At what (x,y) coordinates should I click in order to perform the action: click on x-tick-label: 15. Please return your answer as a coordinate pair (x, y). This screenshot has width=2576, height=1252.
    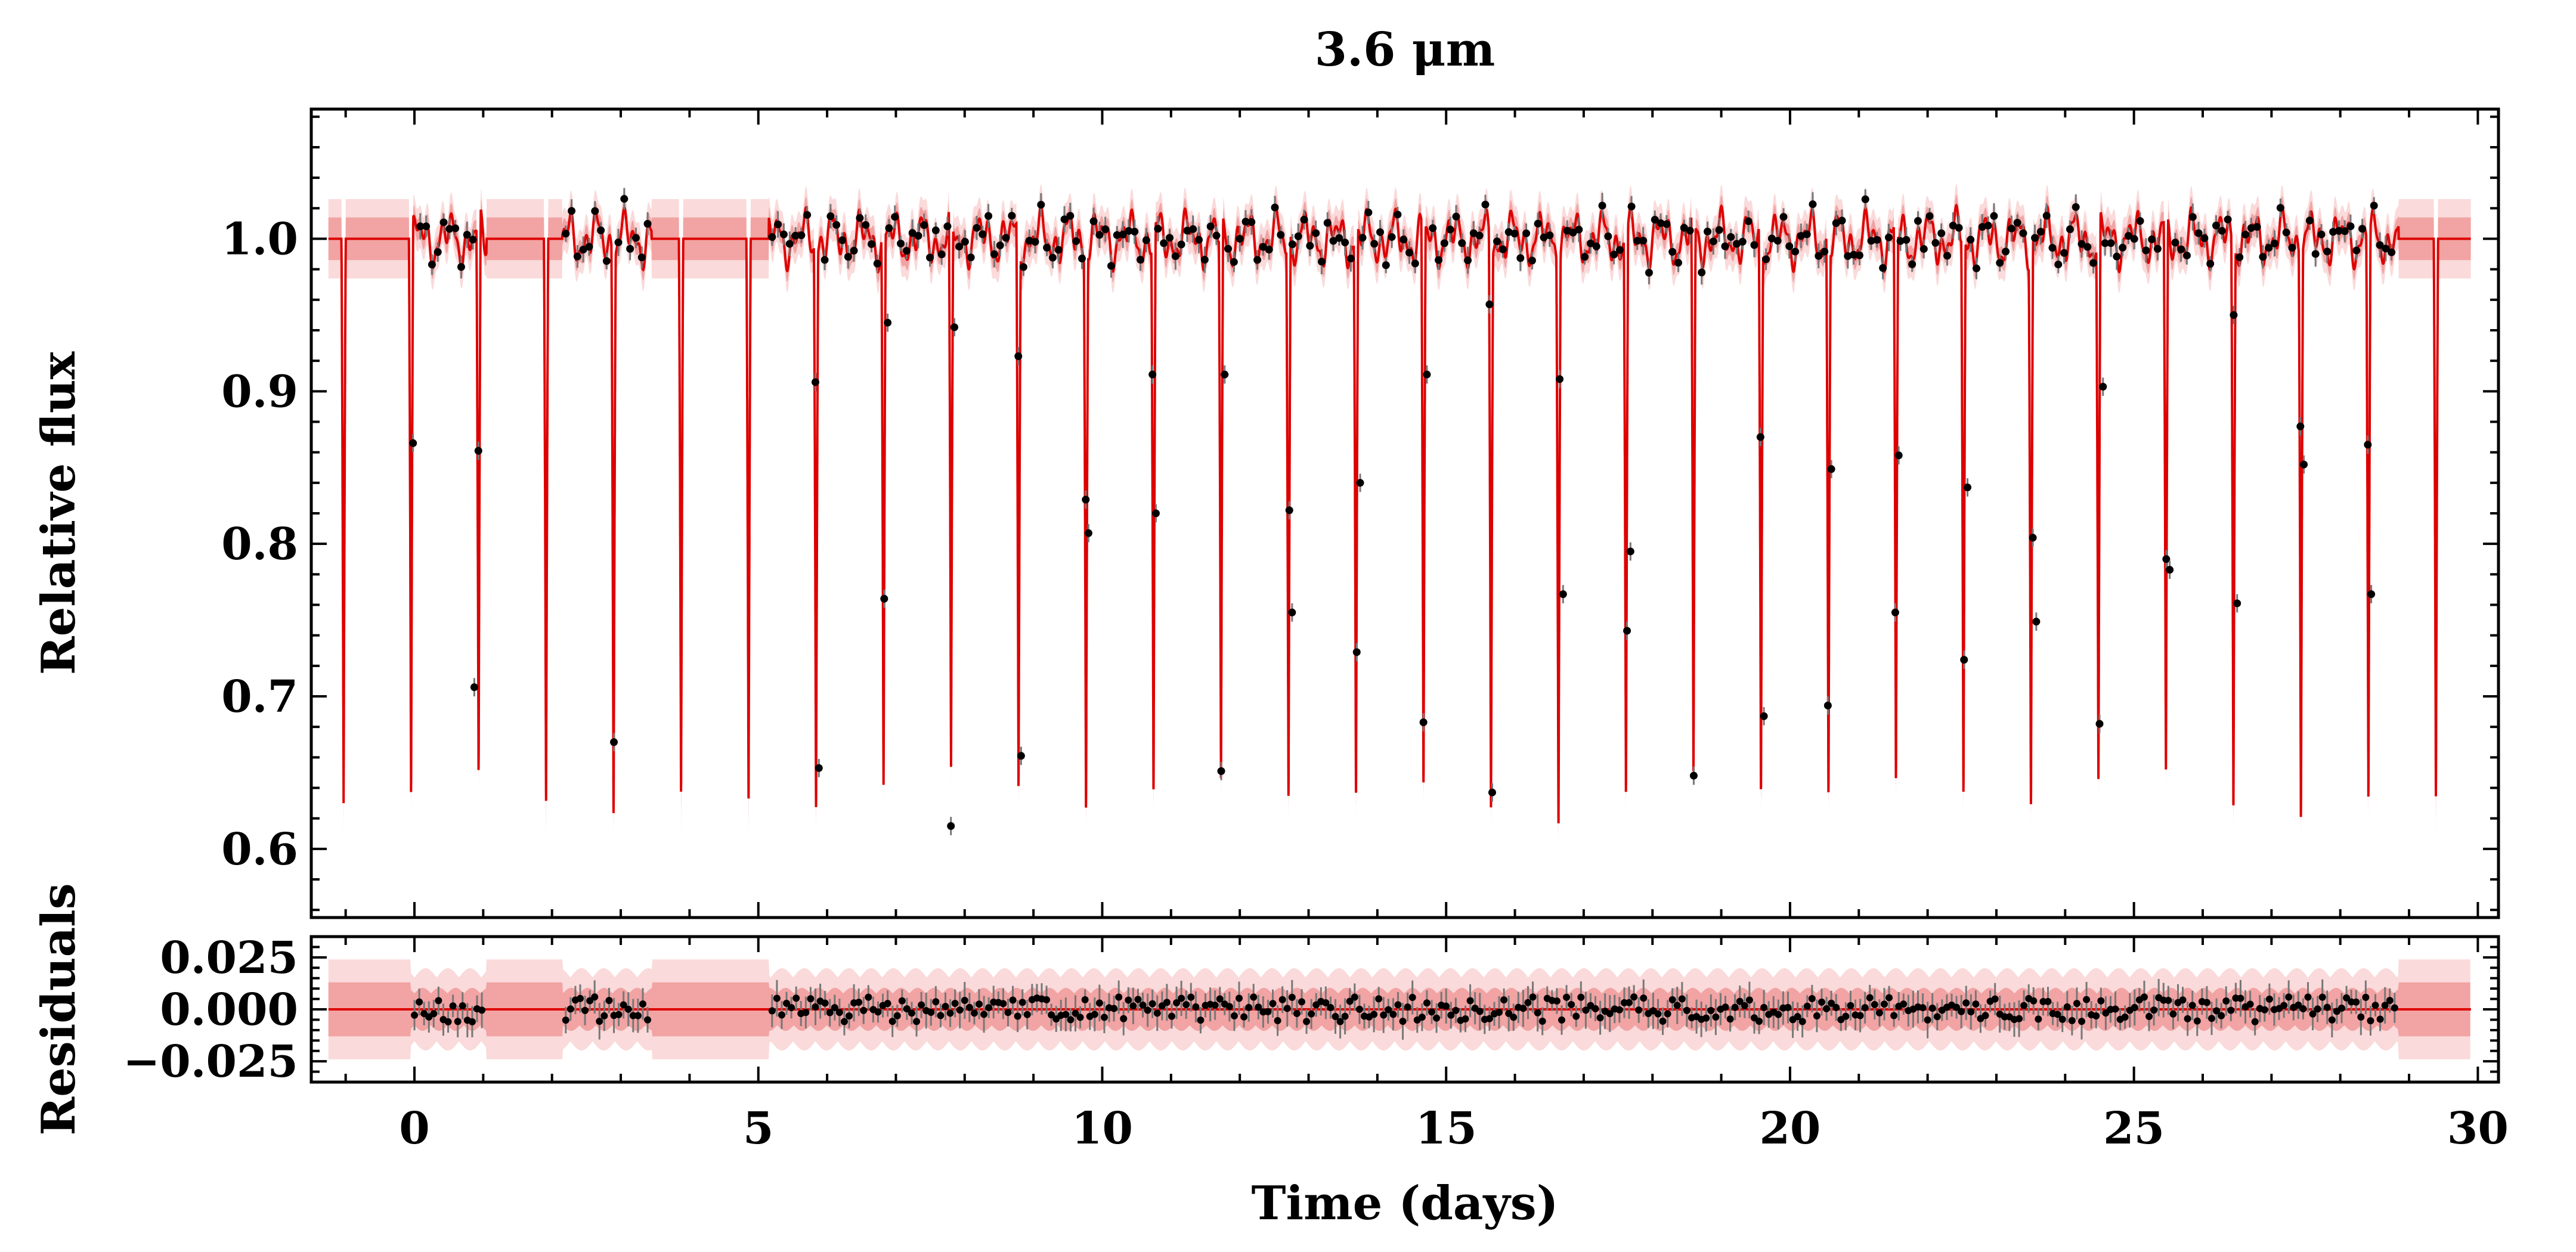
    Looking at the image, I should click on (1447, 1128).